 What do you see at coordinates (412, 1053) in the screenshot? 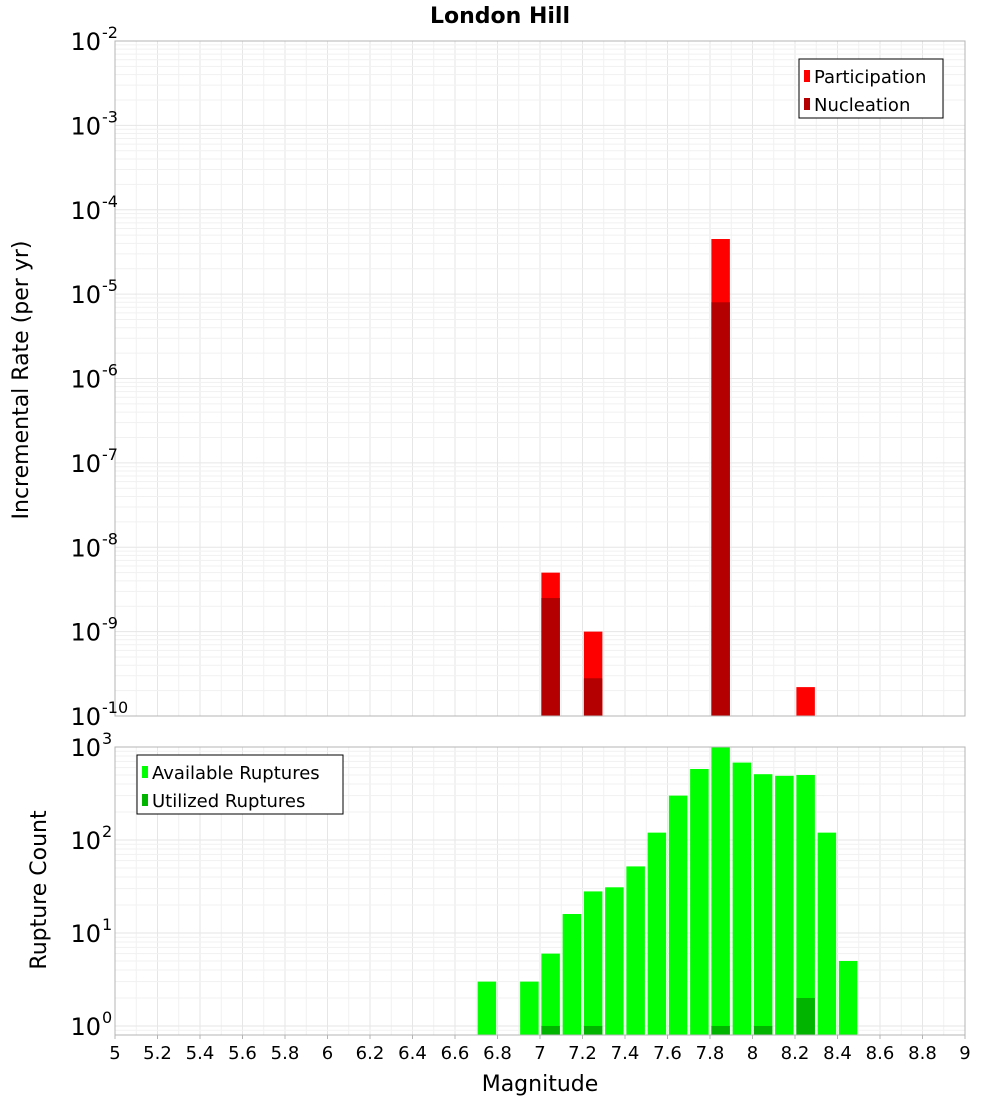
I see `x-tick-label: 6.4` at bounding box center [412, 1053].